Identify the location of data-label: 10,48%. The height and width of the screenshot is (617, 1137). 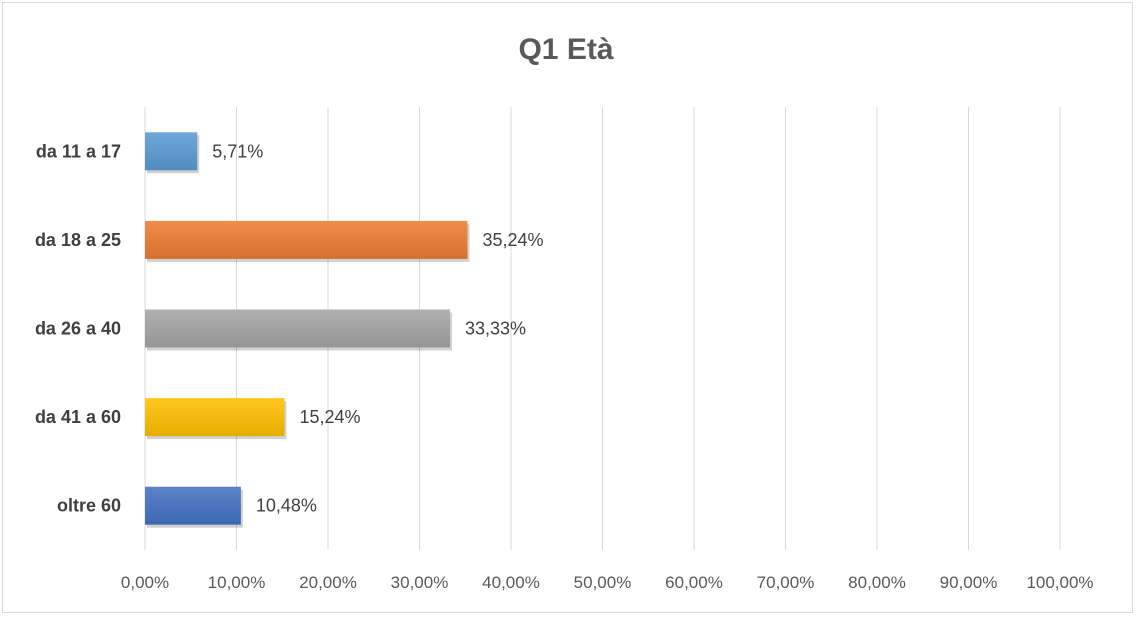
(286, 506).